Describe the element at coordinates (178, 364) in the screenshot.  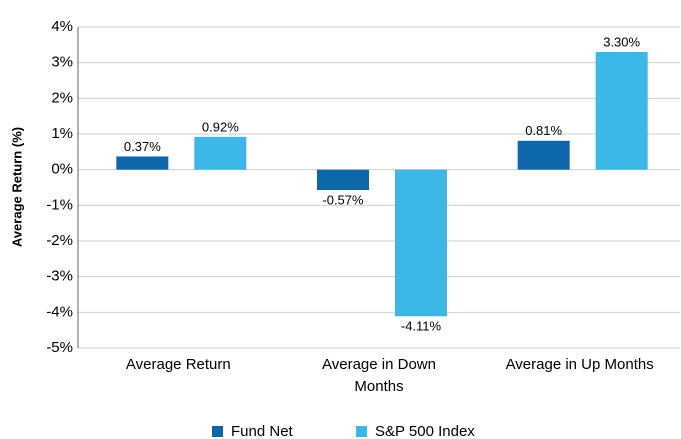
I see `x-tick-label: Average Return` at that location.